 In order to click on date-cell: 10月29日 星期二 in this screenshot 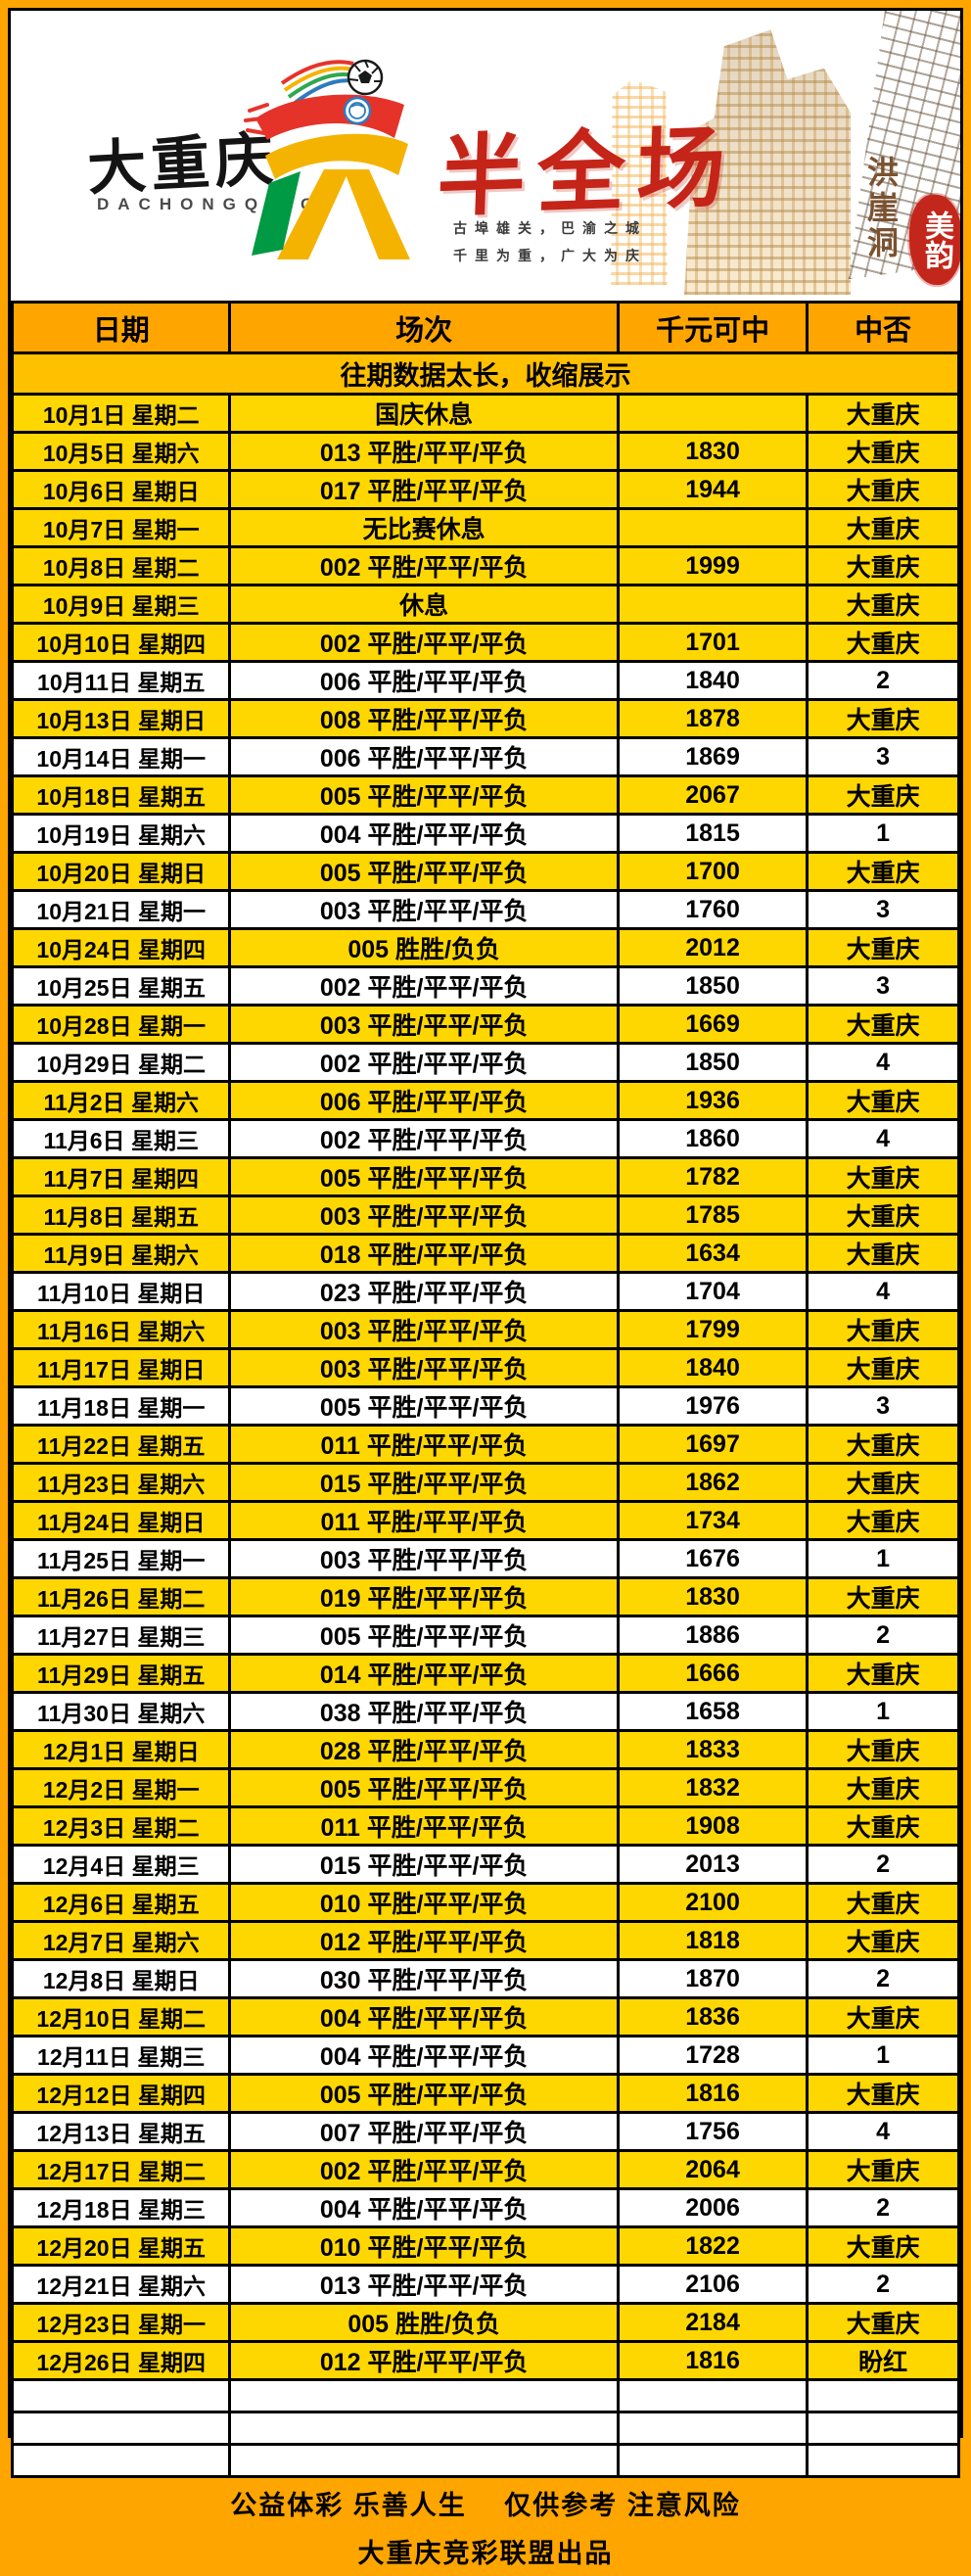, I will do `click(121, 1062)`.